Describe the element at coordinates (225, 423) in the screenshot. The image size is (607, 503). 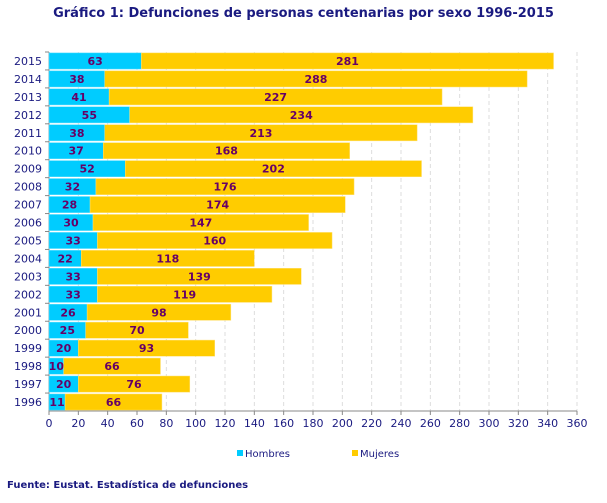
I see `x-tick-label: 120` at that location.